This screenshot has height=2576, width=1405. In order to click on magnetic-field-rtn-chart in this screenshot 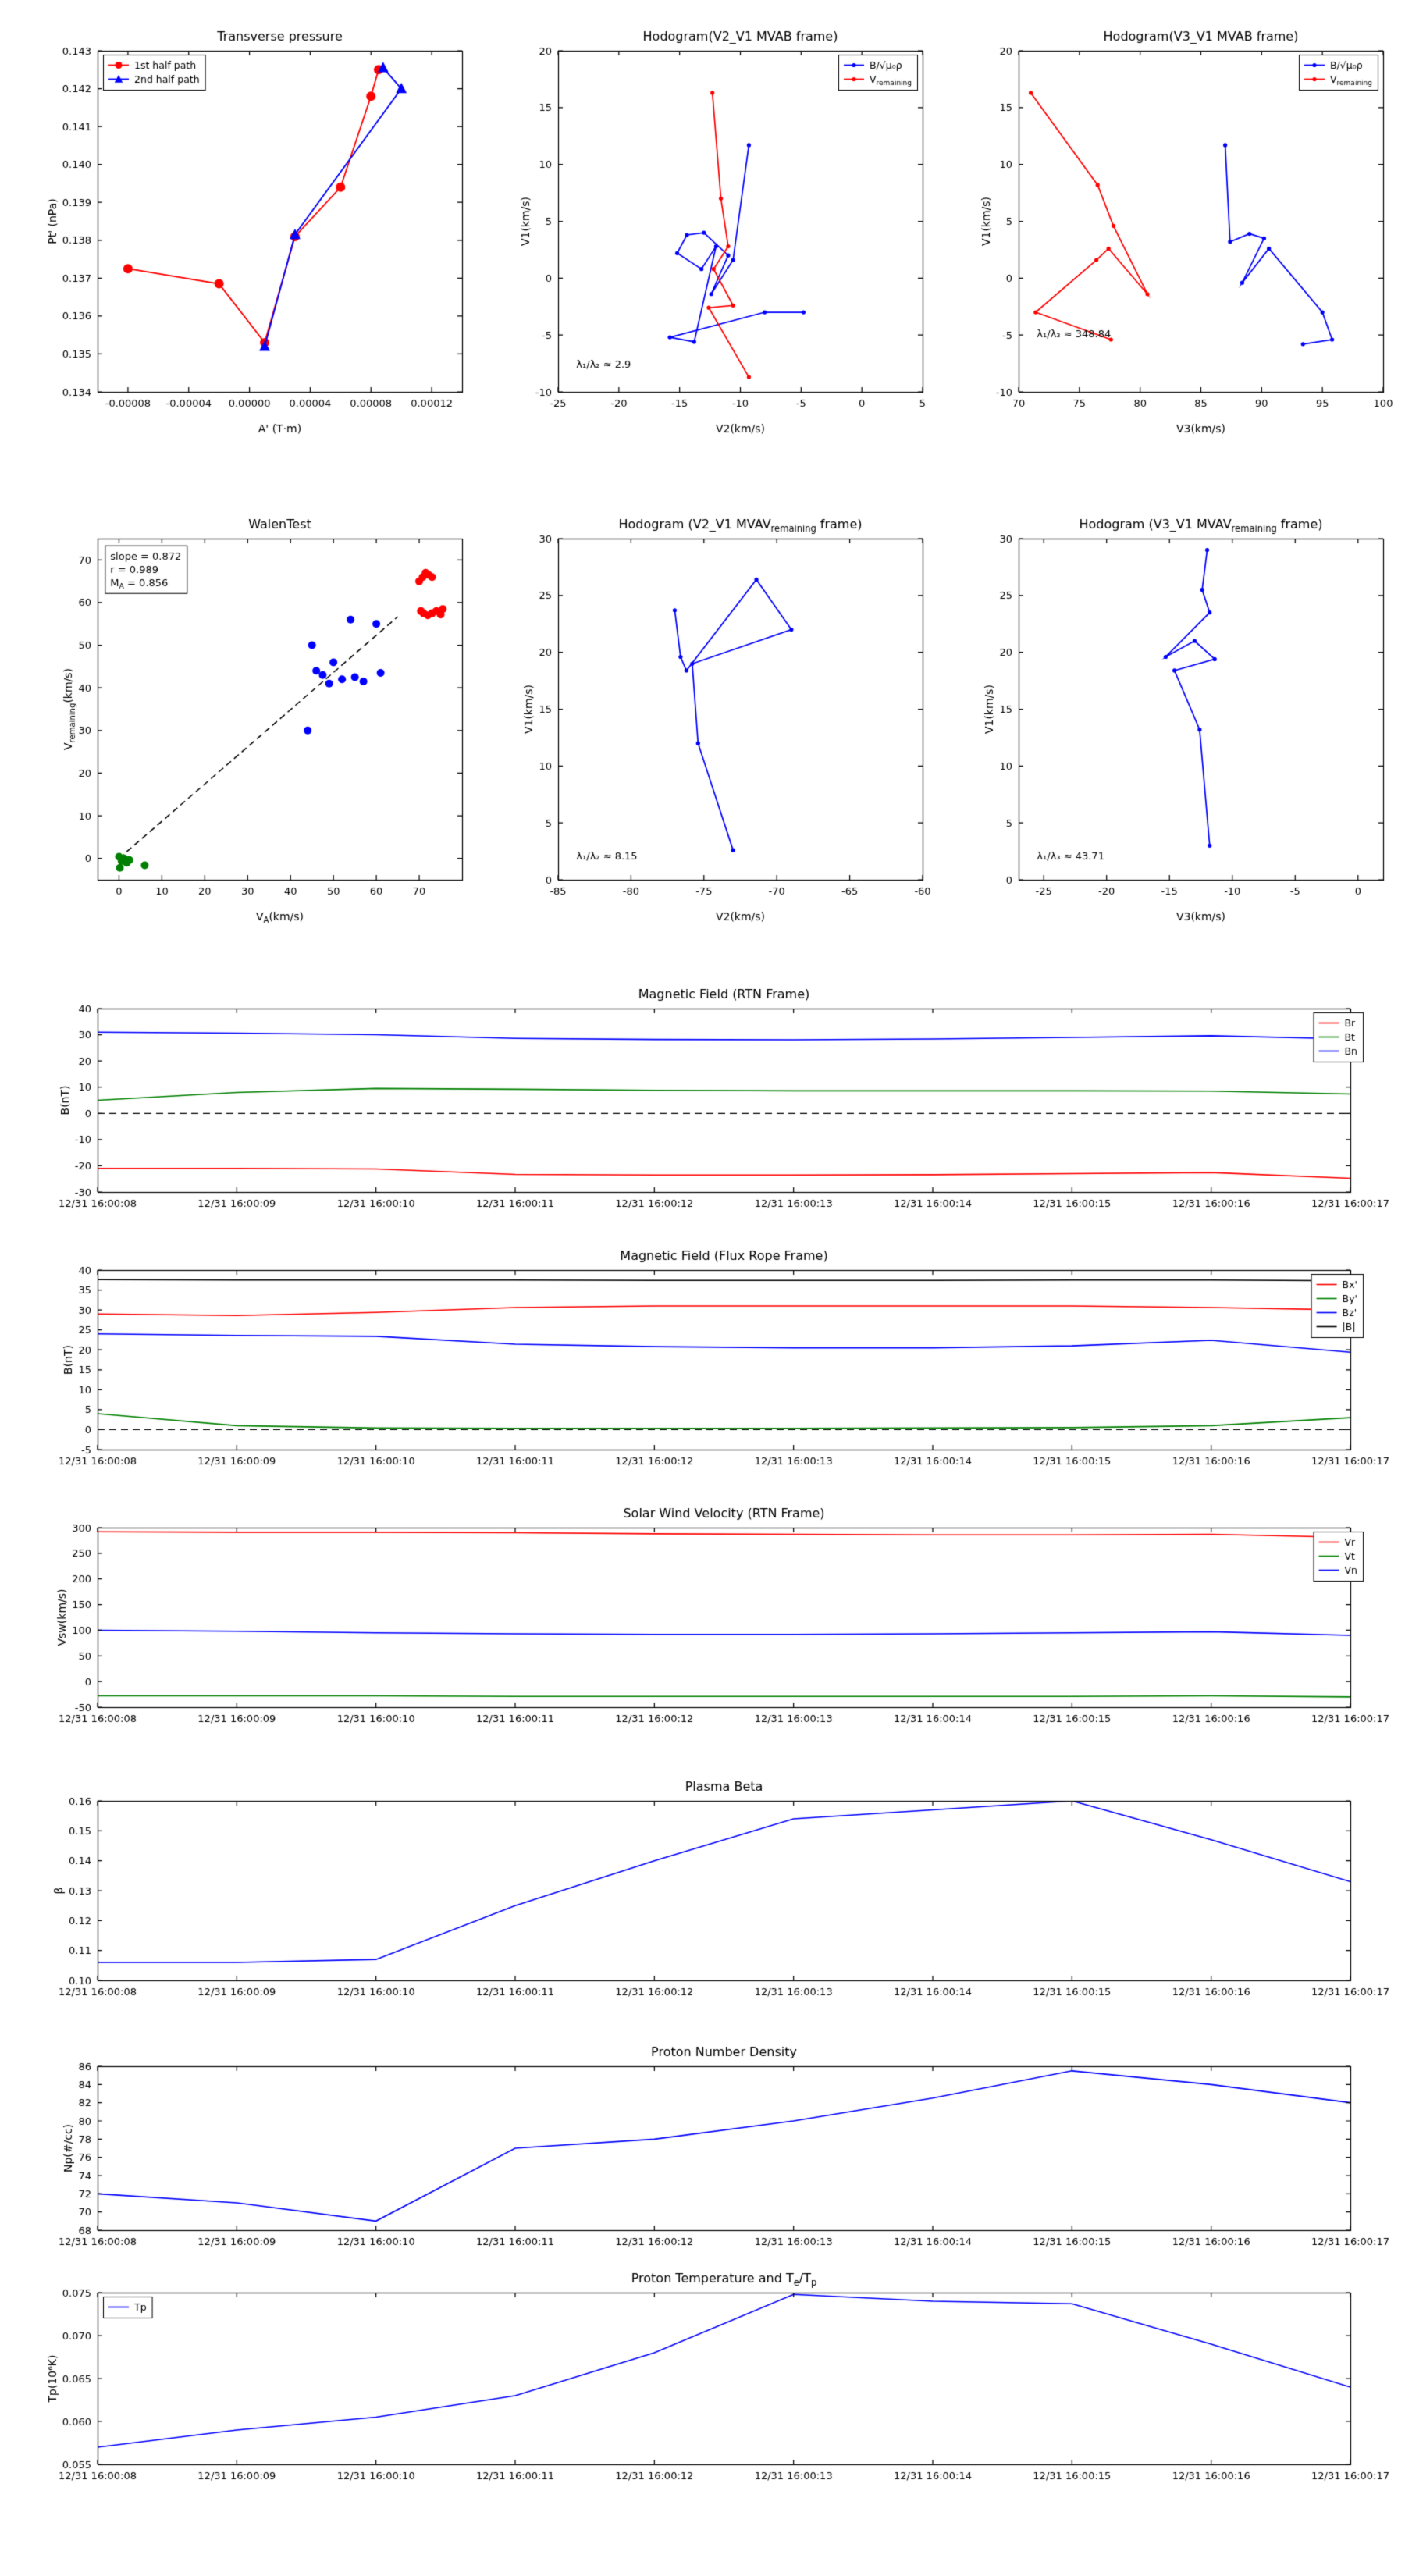, I will do `click(705, 1102)`.